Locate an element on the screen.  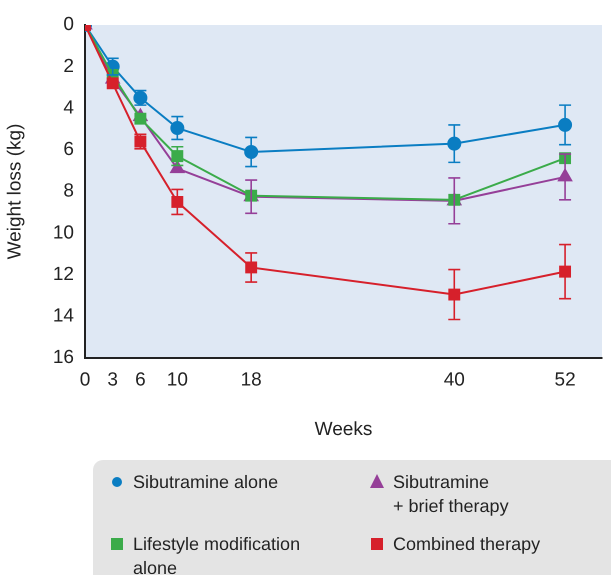
y-tick-label: 14 is located at coordinates (63, 316).